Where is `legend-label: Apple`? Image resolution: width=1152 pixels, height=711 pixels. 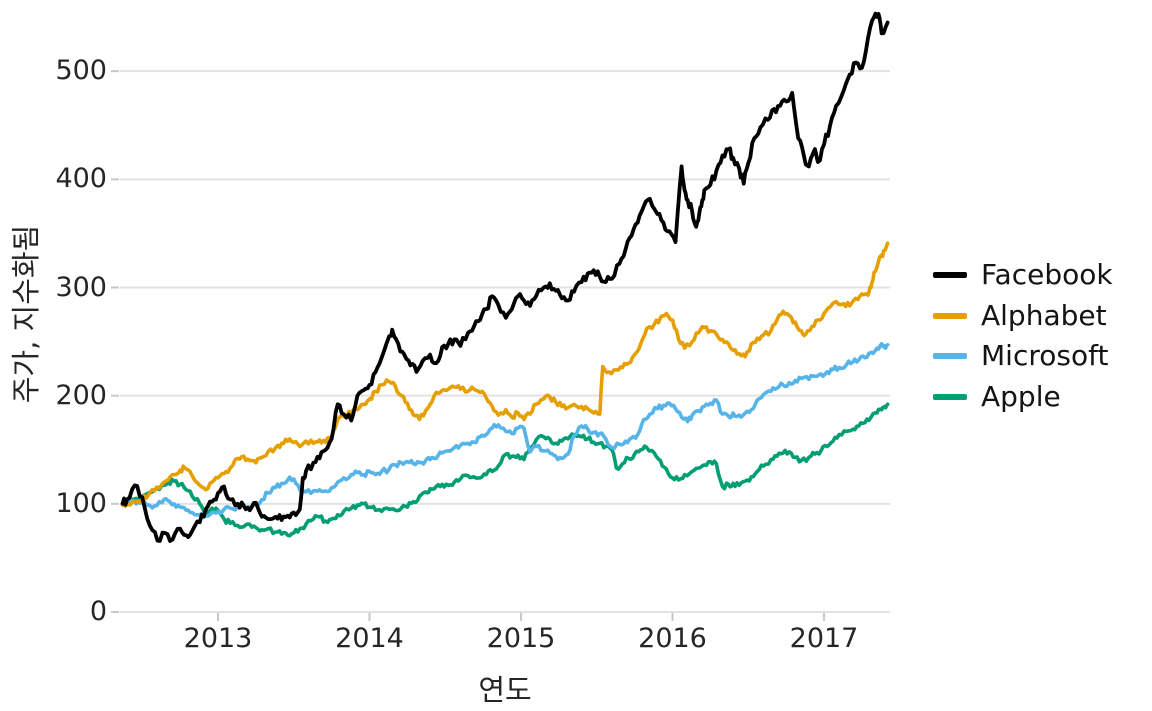
legend-label: Apple is located at coordinates (1021, 396).